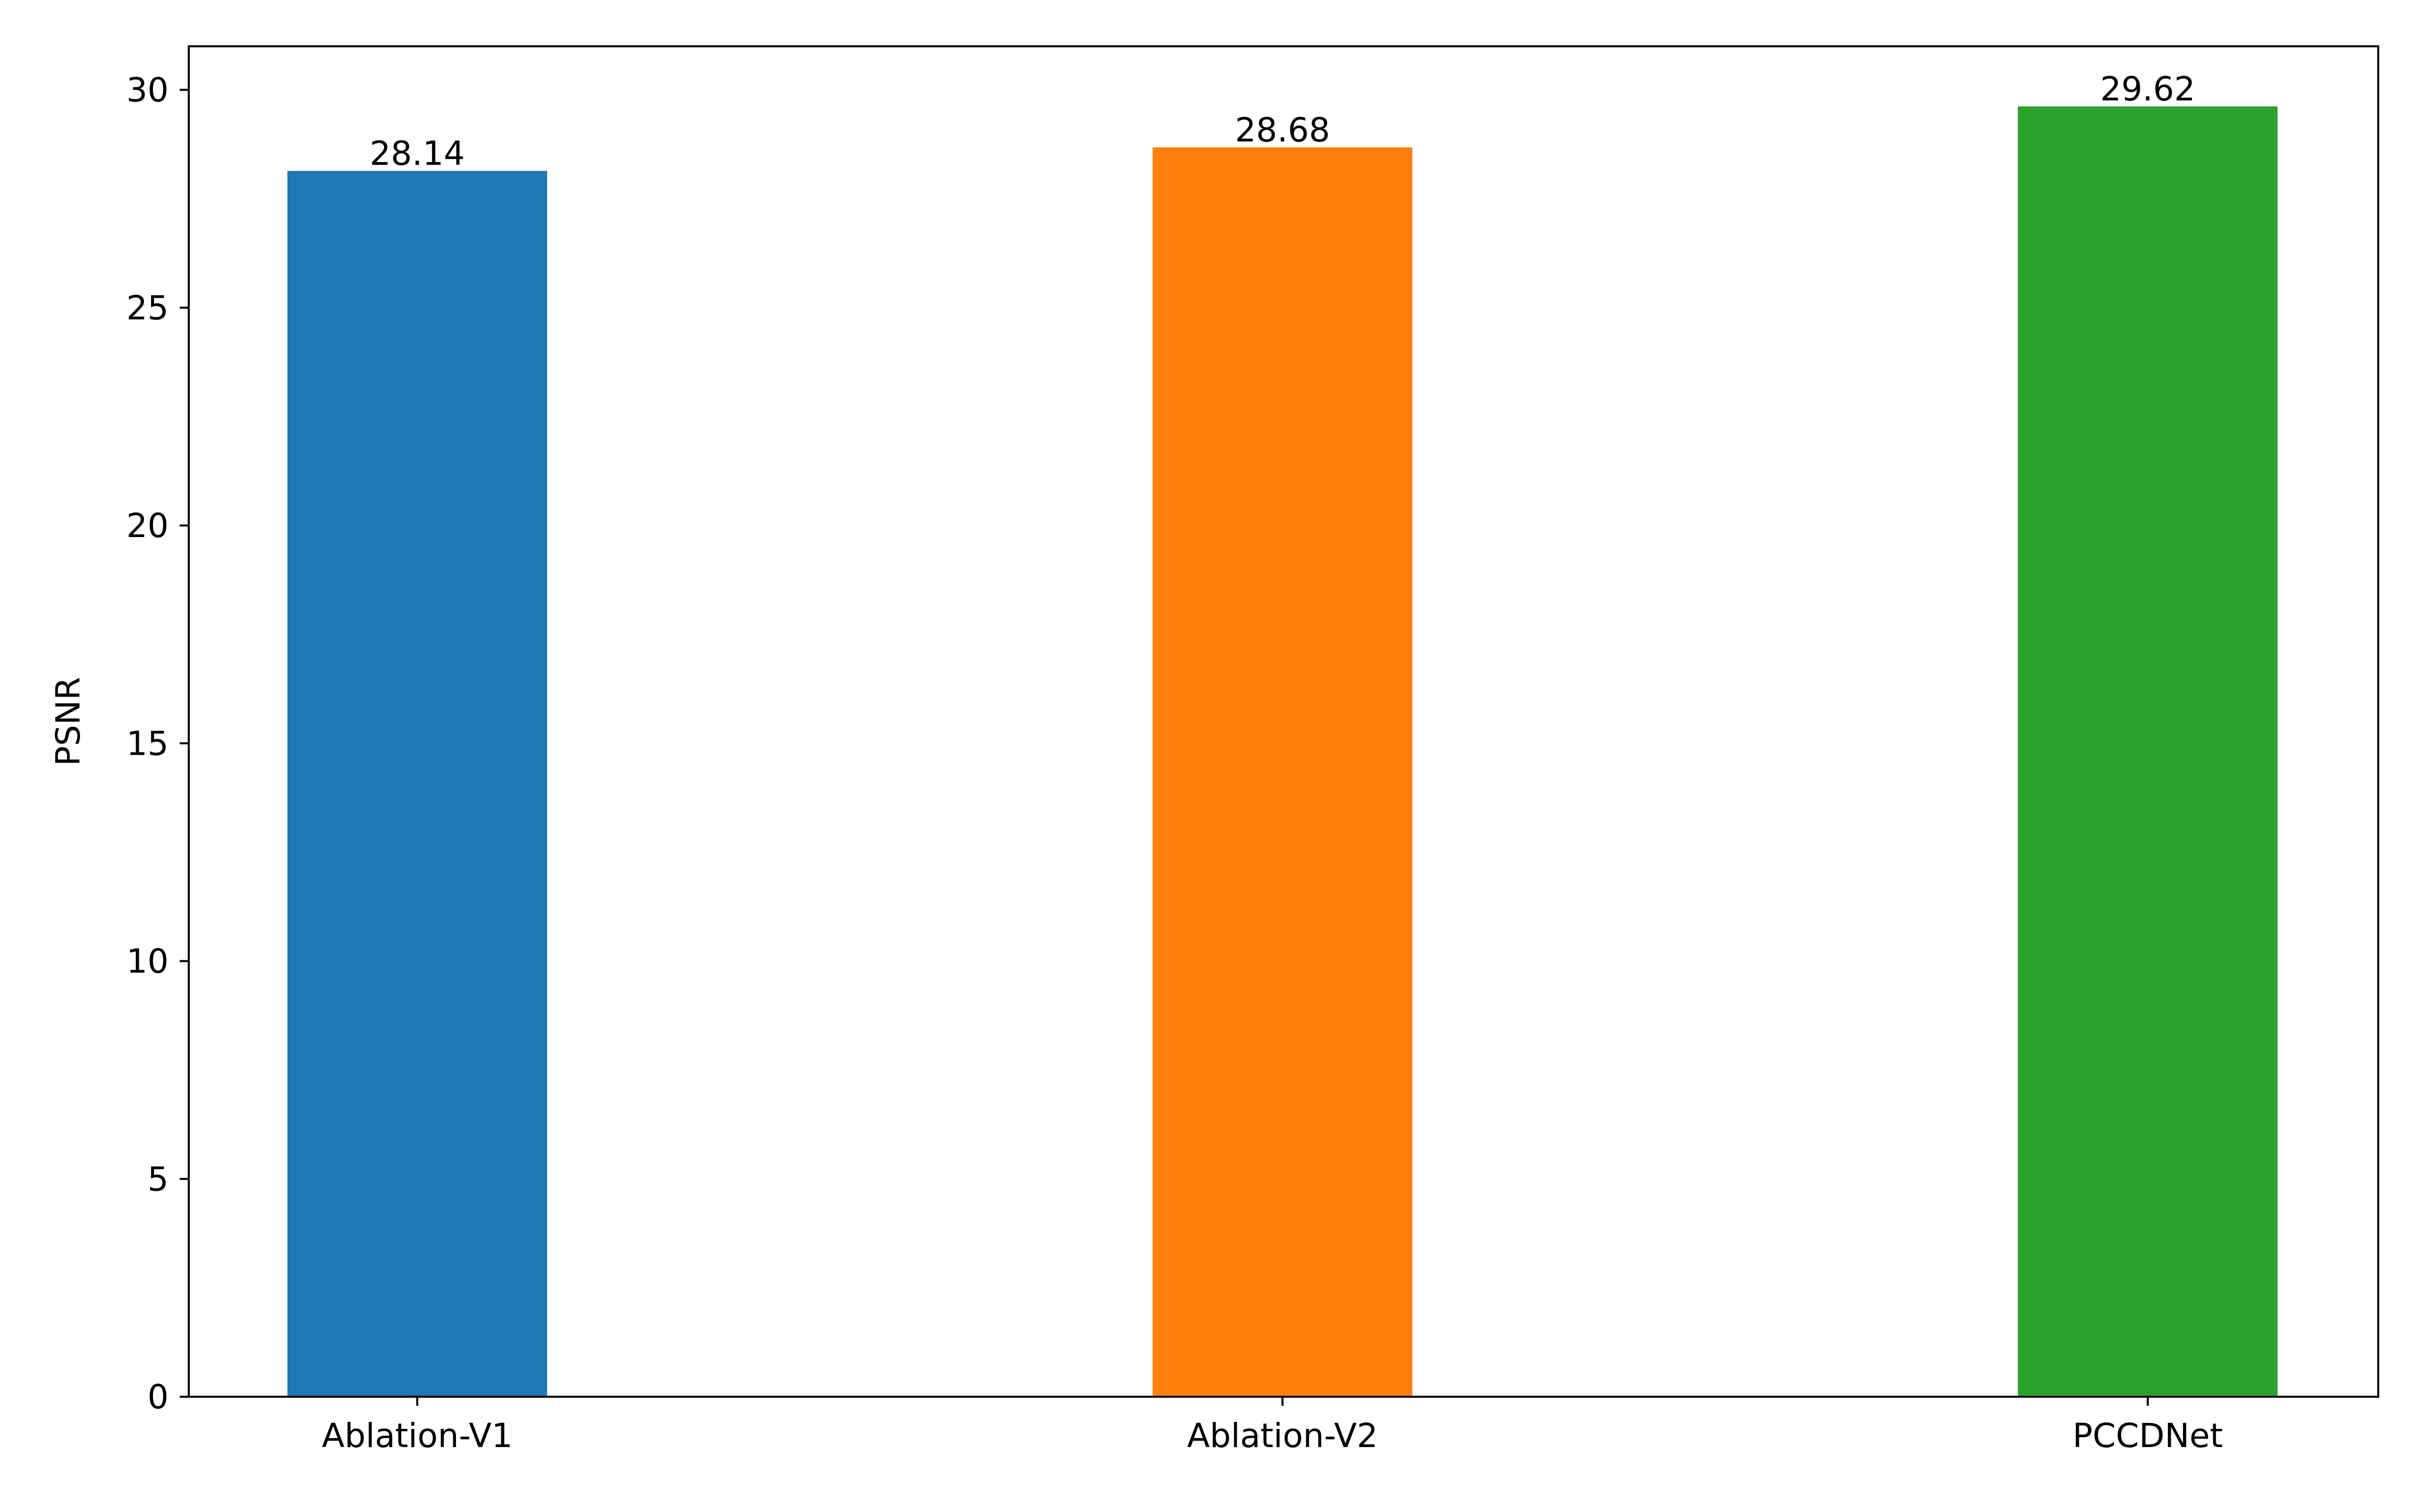 The height and width of the screenshot is (1512, 2416). What do you see at coordinates (158, 1397) in the screenshot?
I see `y-tick-label: 0` at bounding box center [158, 1397].